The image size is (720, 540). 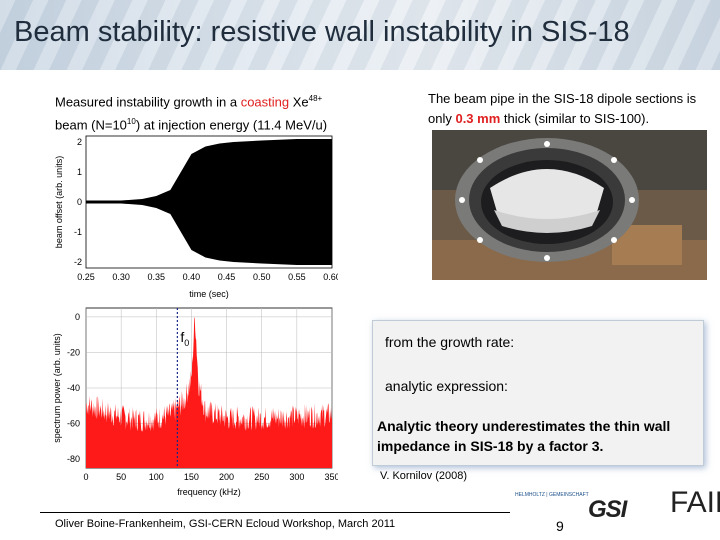 What do you see at coordinates (538, 393) in the screenshot?
I see `result-box` at bounding box center [538, 393].